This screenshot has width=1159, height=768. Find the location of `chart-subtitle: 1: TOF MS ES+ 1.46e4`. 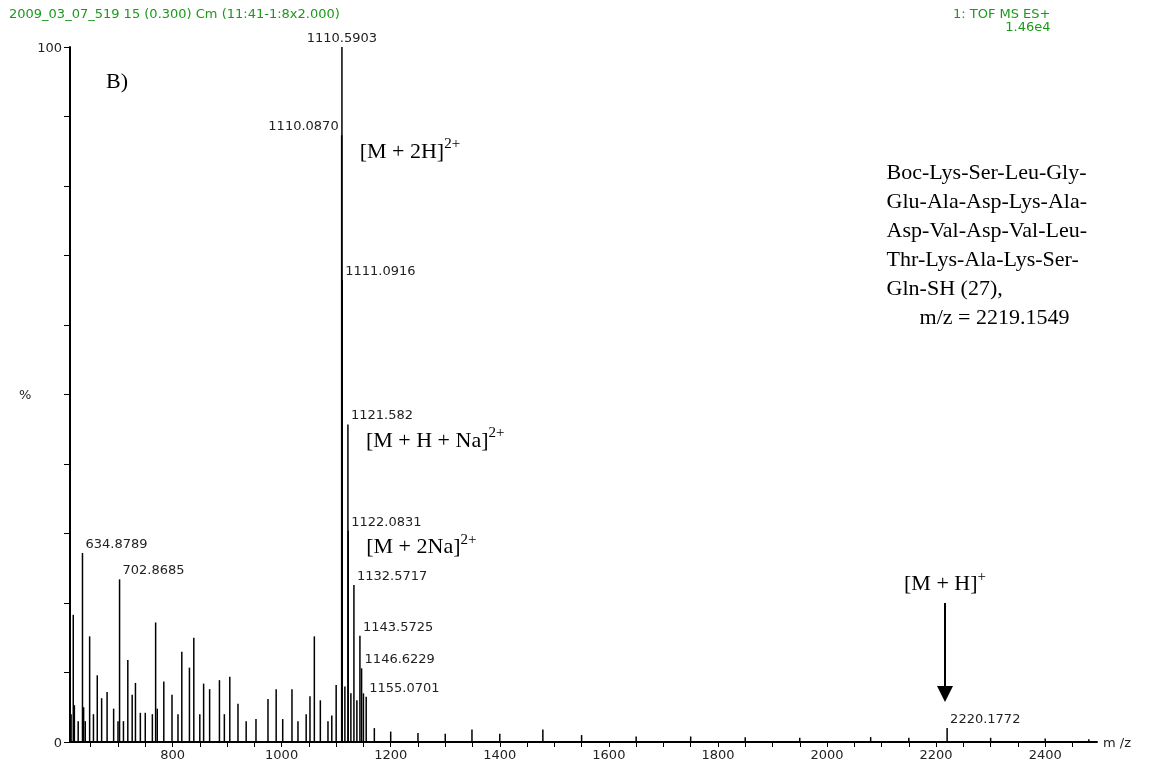

chart-subtitle: 1: TOF MS ES+ 1.46e4 is located at coordinates (1001, 20).